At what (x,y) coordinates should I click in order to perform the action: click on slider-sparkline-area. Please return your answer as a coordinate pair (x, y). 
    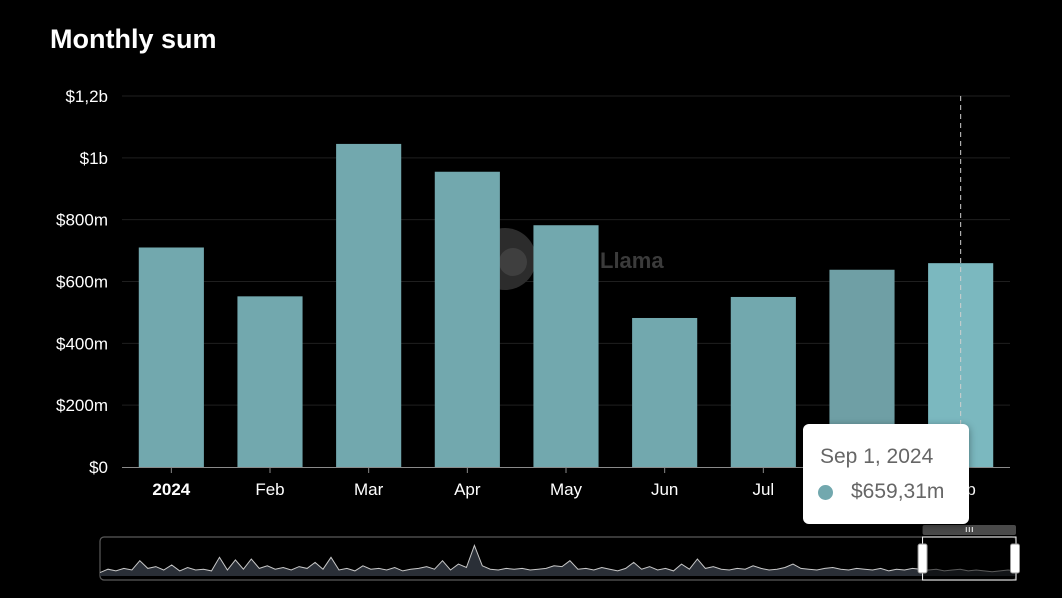
    Looking at the image, I should click on (558, 560).